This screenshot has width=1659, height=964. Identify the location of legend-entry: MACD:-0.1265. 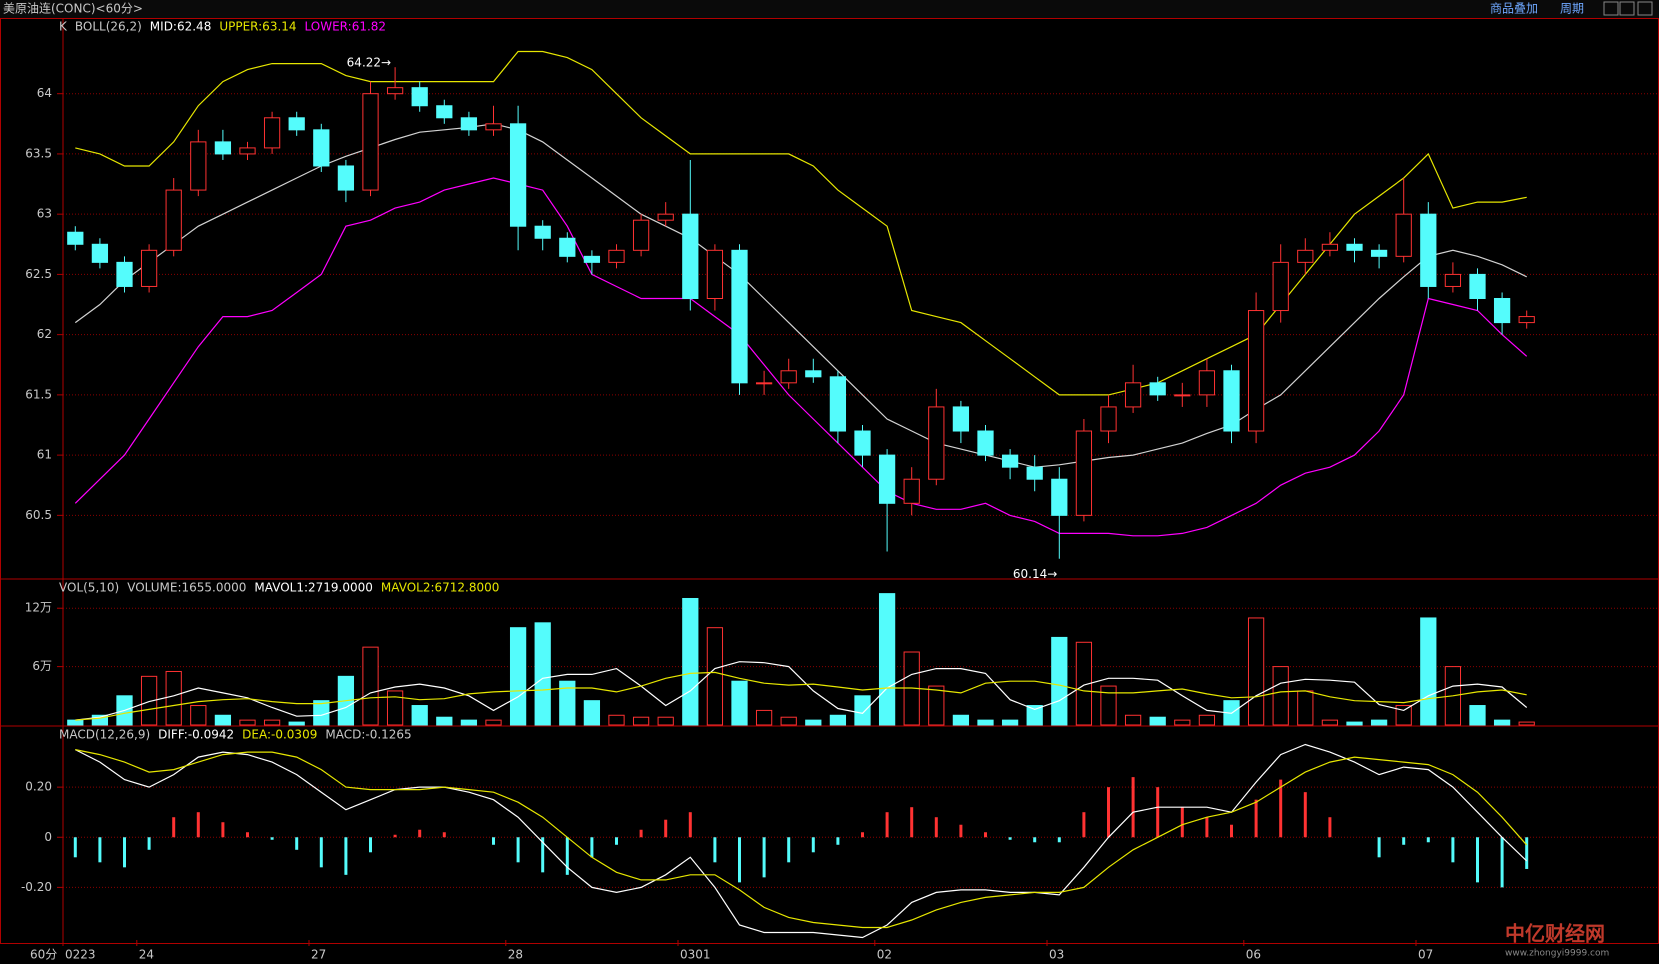
(368, 735).